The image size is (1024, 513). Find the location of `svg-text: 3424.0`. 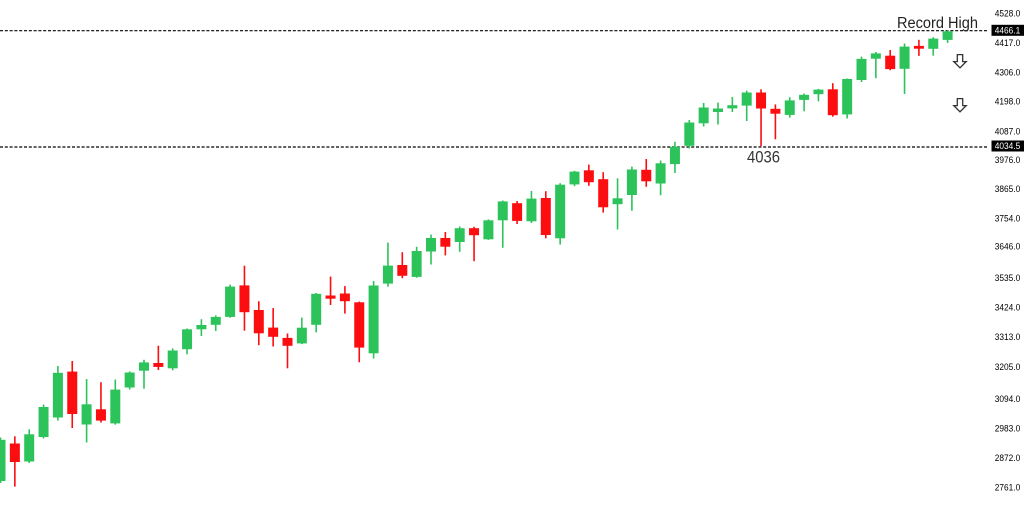

svg-text: 3424.0 is located at coordinates (1008, 308).